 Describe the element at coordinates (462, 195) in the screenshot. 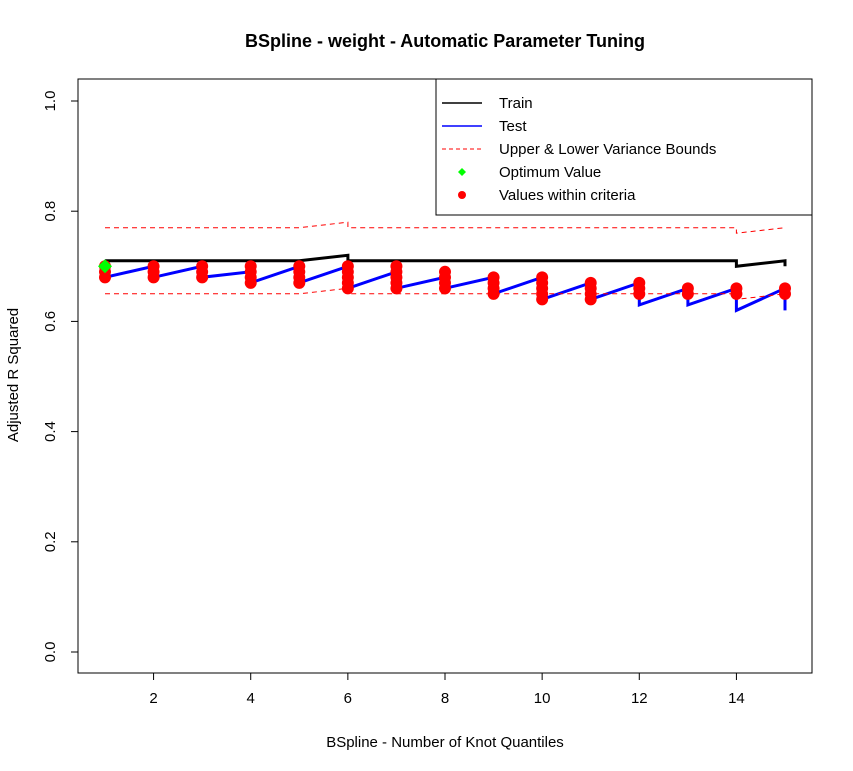

I see `legend-swatch-values-within-criteria` at that location.